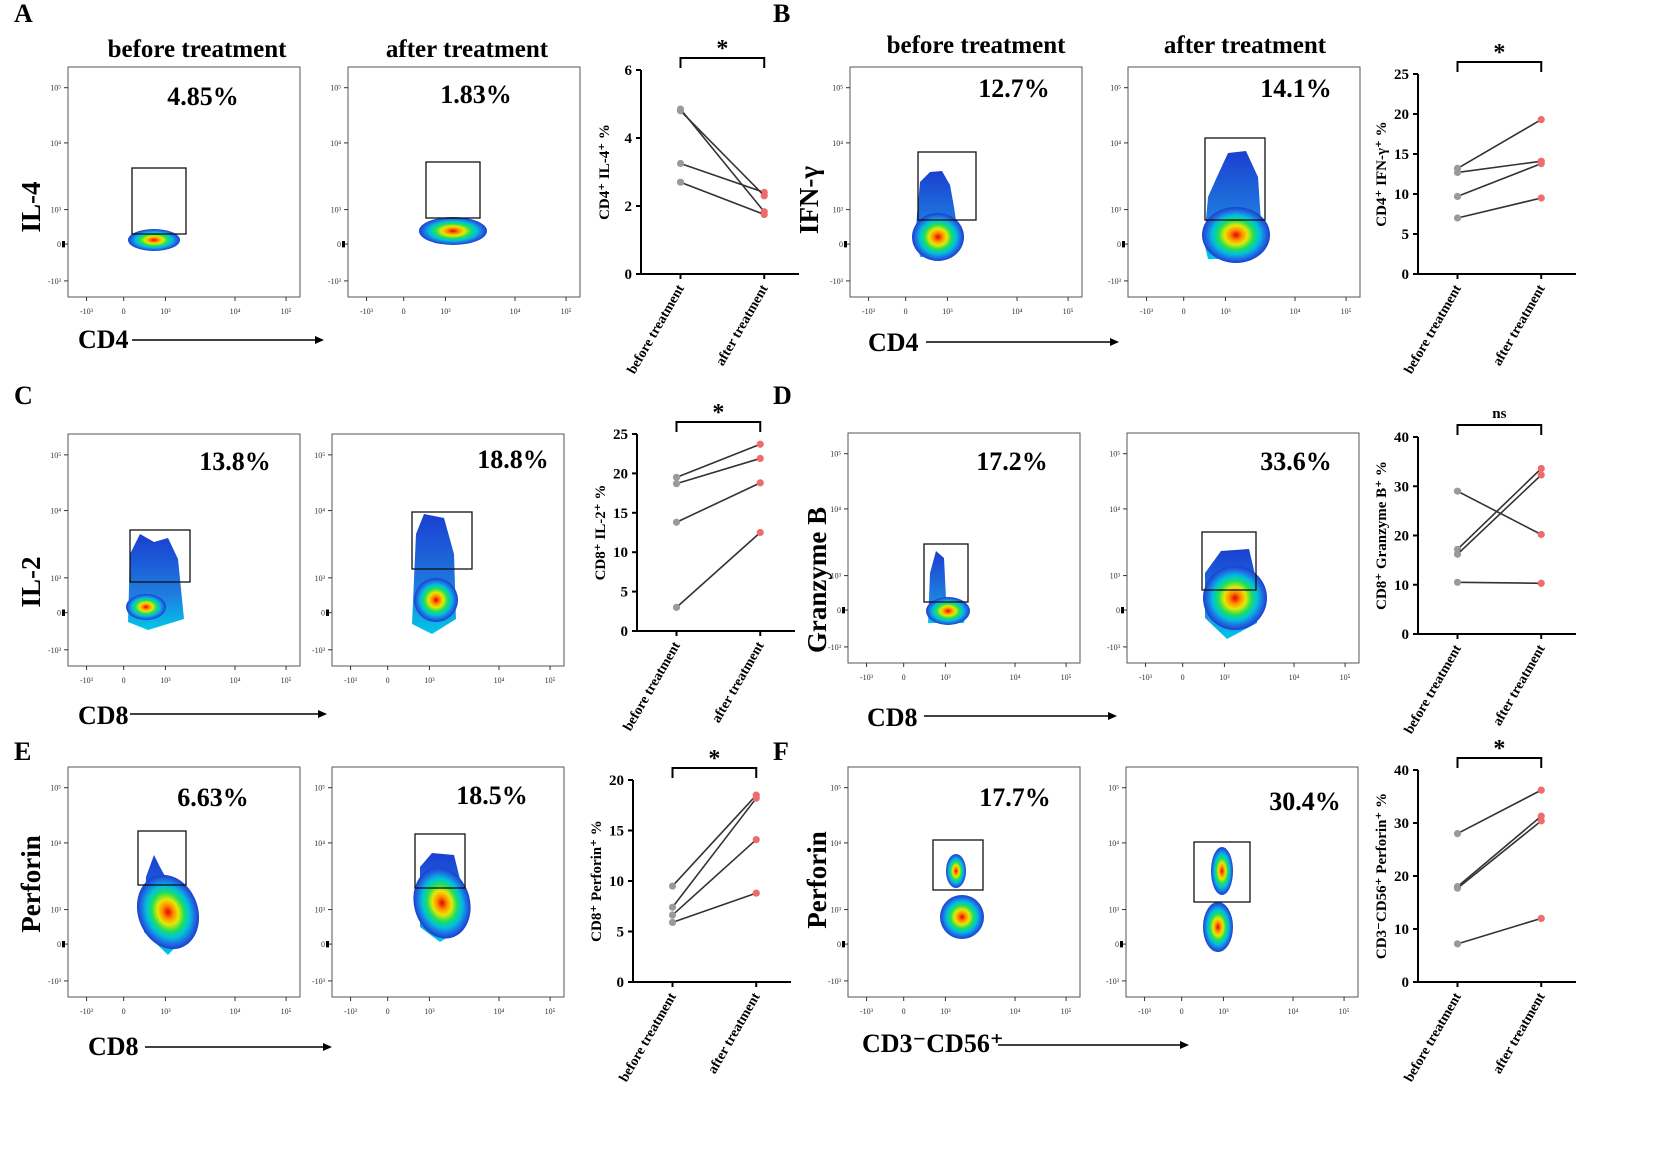 The height and width of the screenshot is (1169, 1667). Describe the element at coordinates (31, 581) in the screenshot. I see `flow-y-axis-marker: IL-2` at that location.